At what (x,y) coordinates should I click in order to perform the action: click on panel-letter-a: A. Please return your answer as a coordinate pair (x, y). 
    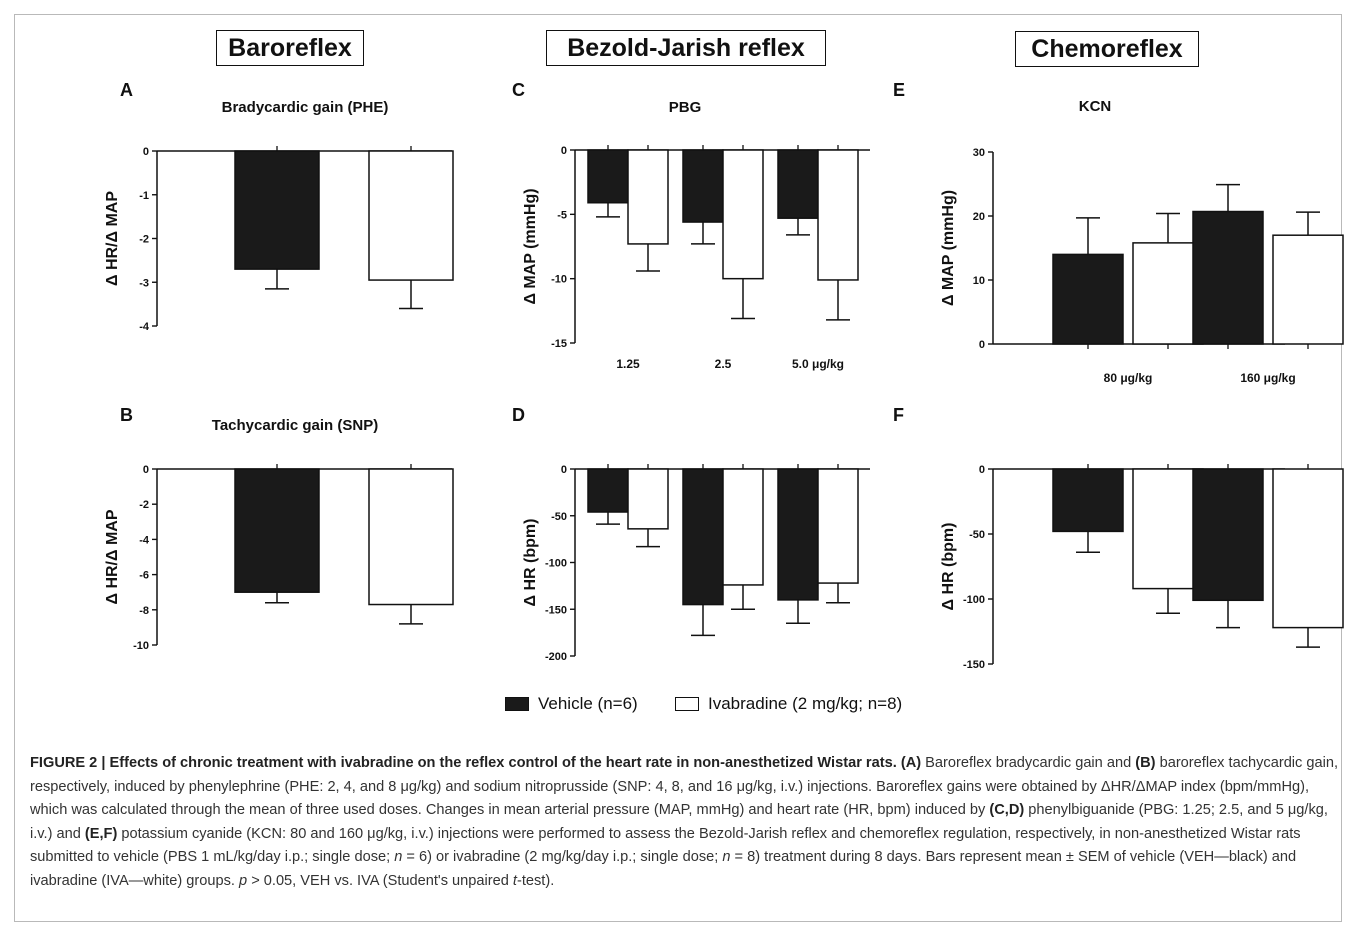
    Looking at the image, I should click on (126, 90).